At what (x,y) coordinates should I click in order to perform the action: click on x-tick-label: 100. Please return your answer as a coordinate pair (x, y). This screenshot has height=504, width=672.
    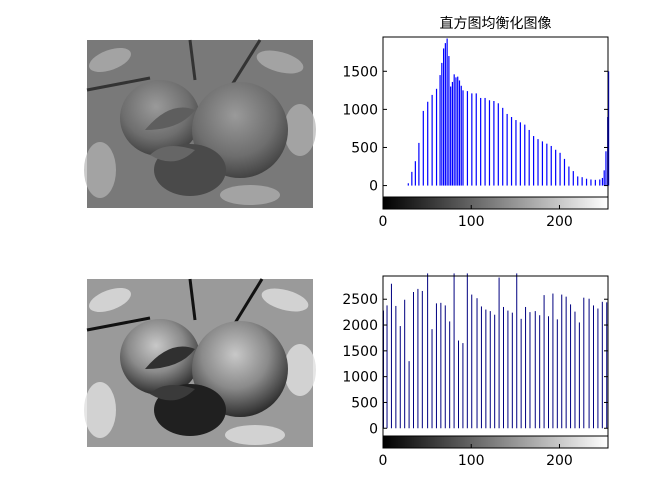
    Looking at the image, I should click on (471, 222).